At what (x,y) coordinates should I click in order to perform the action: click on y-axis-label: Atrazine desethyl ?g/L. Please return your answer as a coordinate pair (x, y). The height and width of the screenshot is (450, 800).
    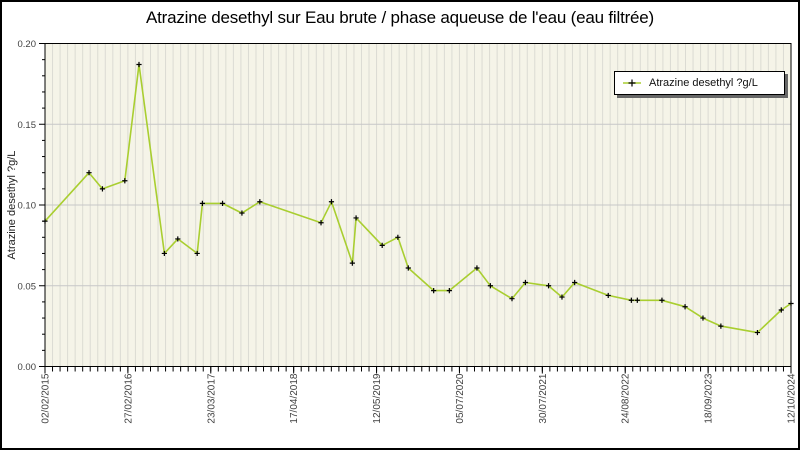
    Looking at the image, I should click on (12, 205).